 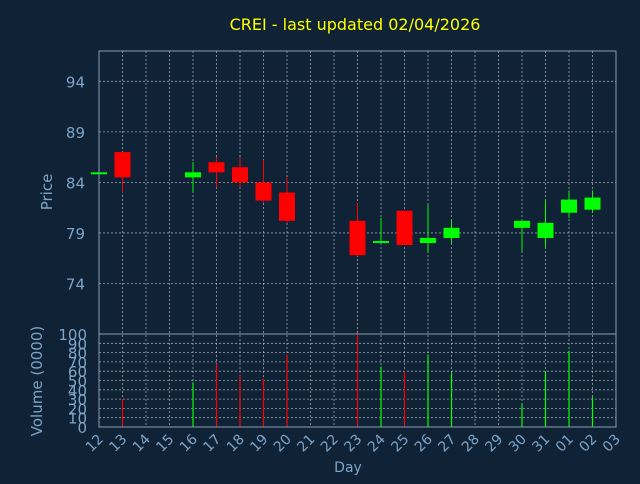 What do you see at coordinates (236, 444) in the screenshot?
I see `x-tick-label: 18` at bounding box center [236, 444].